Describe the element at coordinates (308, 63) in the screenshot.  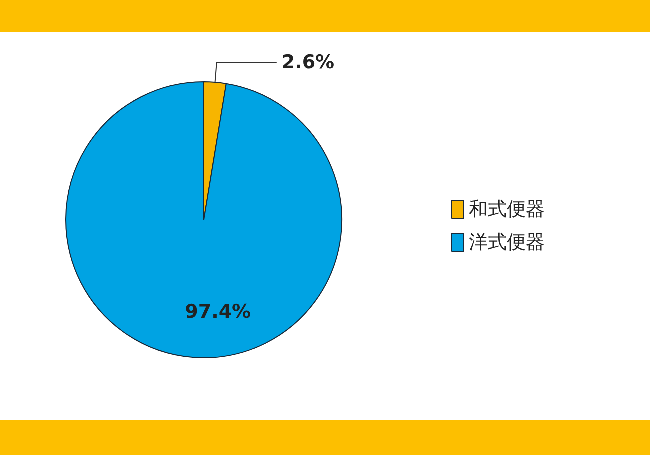
I see `data-label: 2.6%` at that location.